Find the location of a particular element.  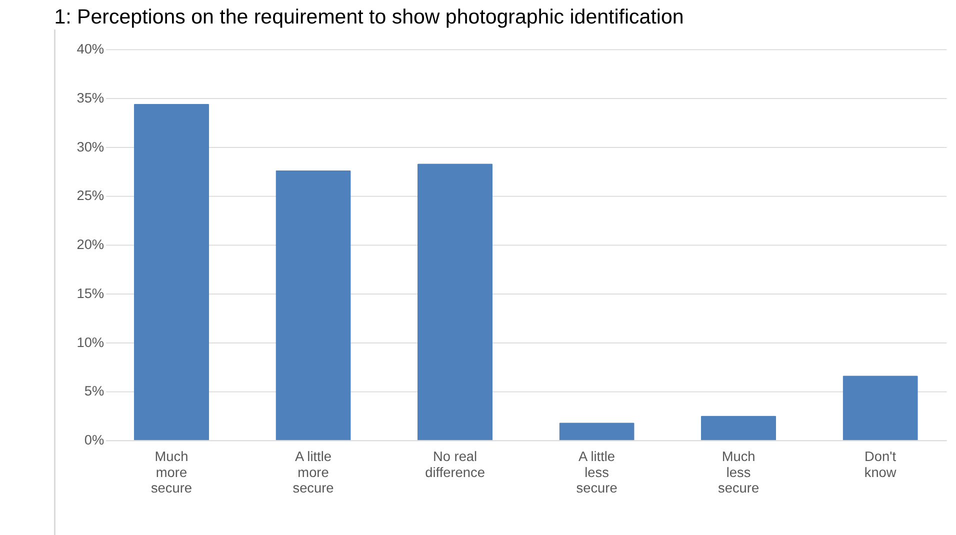

chart-title: 1: Perceptions on the requirement to show photographic identification is located at coordinates (369, 16).